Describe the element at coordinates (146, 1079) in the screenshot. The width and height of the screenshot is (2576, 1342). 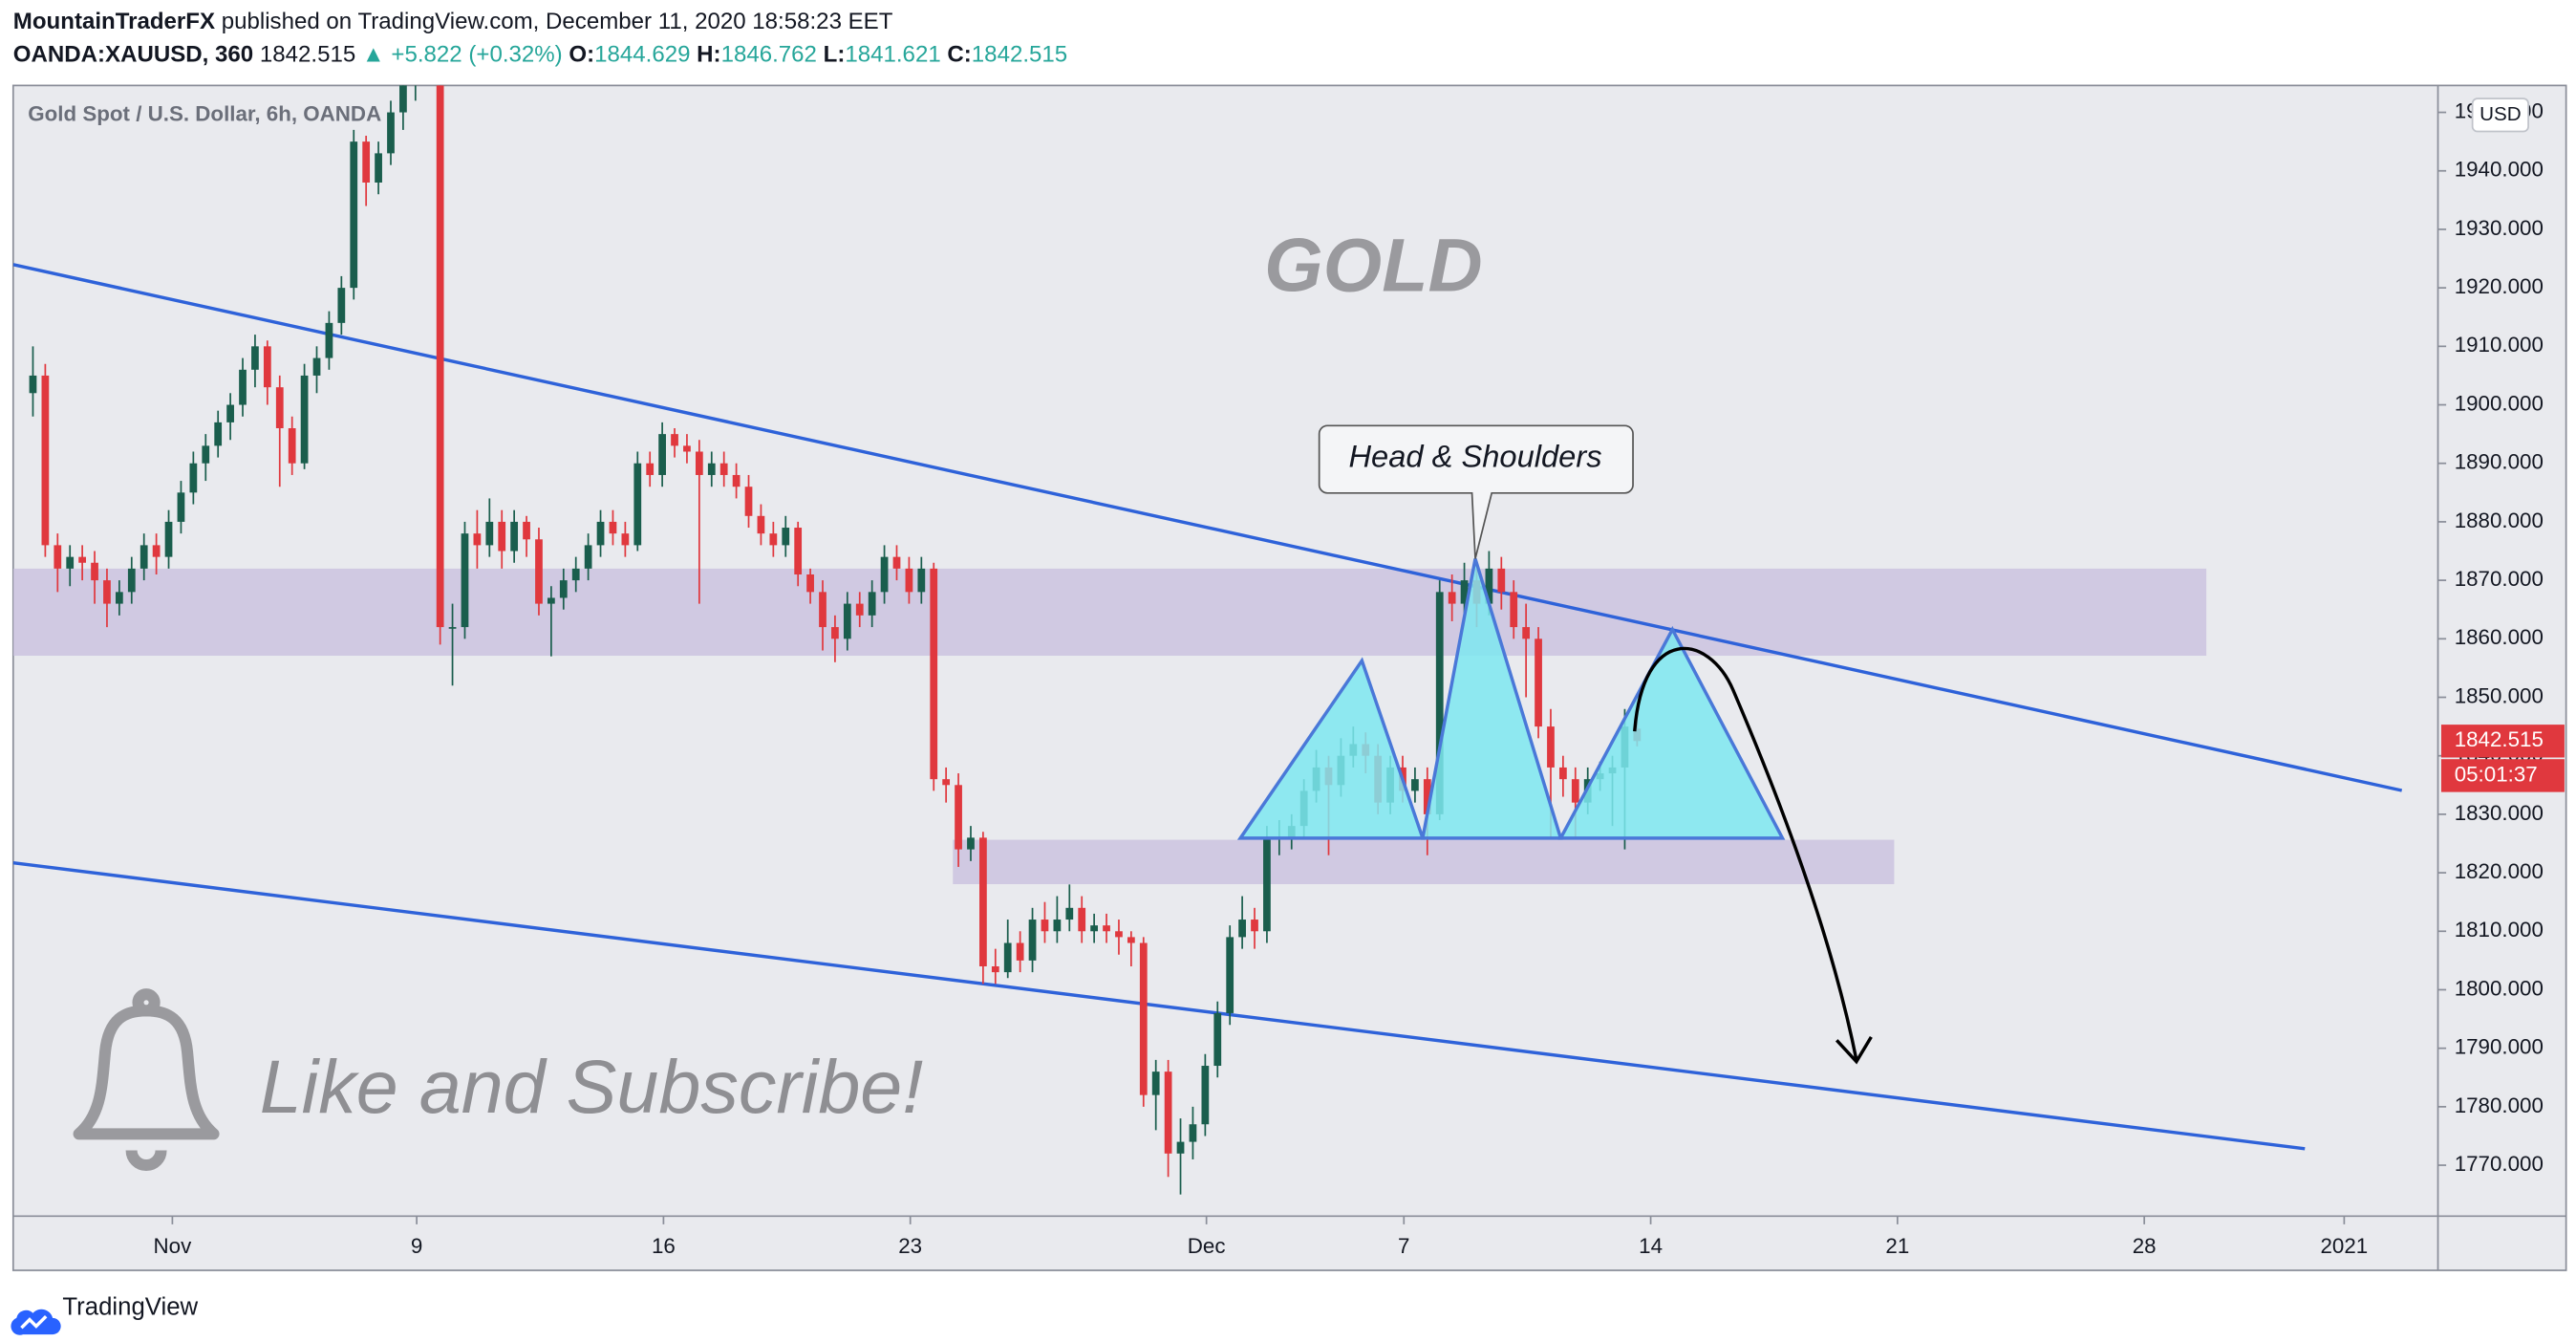
I see `bell-icon` at that location.